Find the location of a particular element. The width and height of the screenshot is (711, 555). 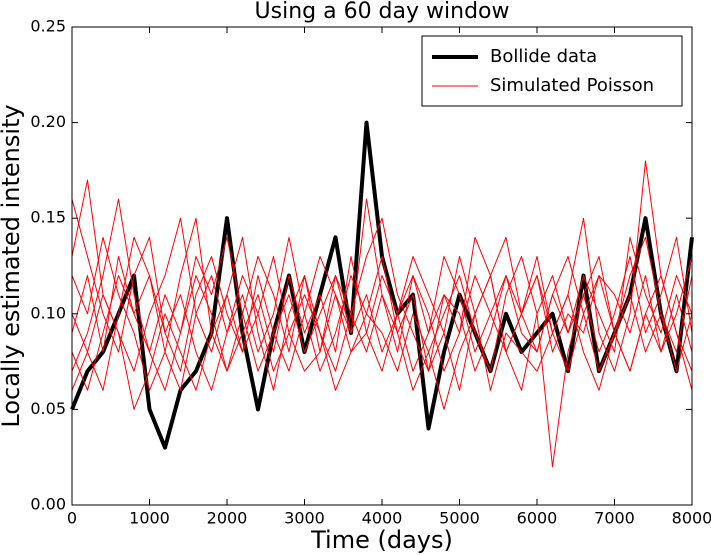

y-tick-label: 0.25 is located at coordinates (48, 26).